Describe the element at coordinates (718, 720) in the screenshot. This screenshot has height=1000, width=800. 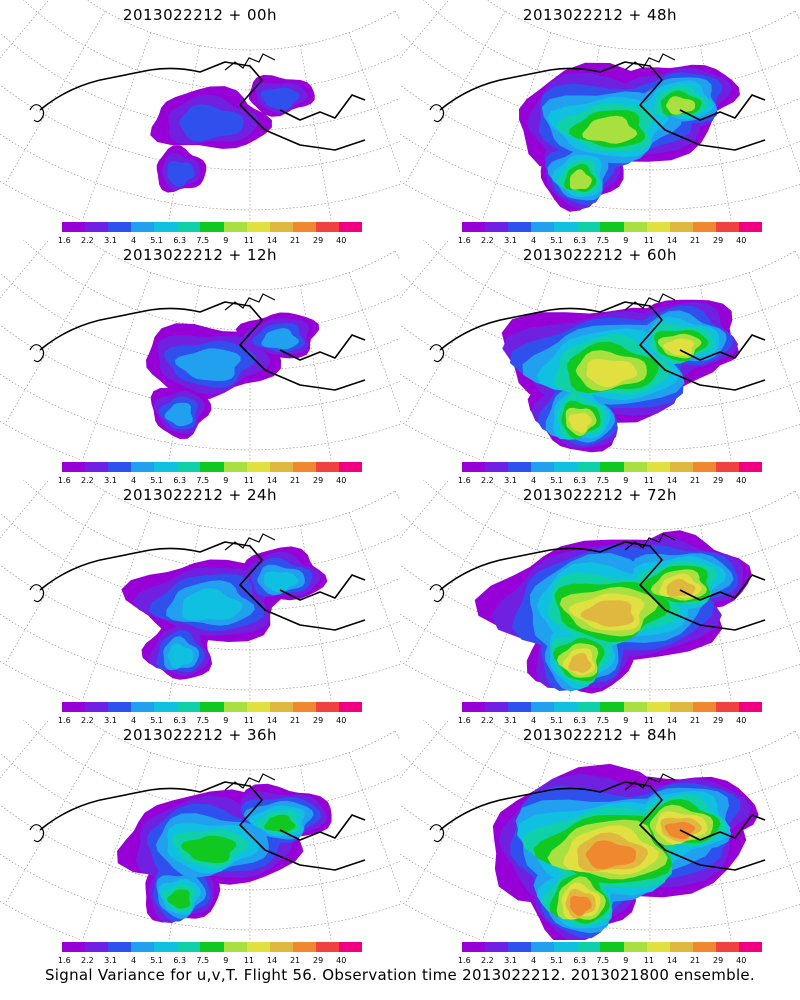
I see `colorbar-label: 29` at that location.